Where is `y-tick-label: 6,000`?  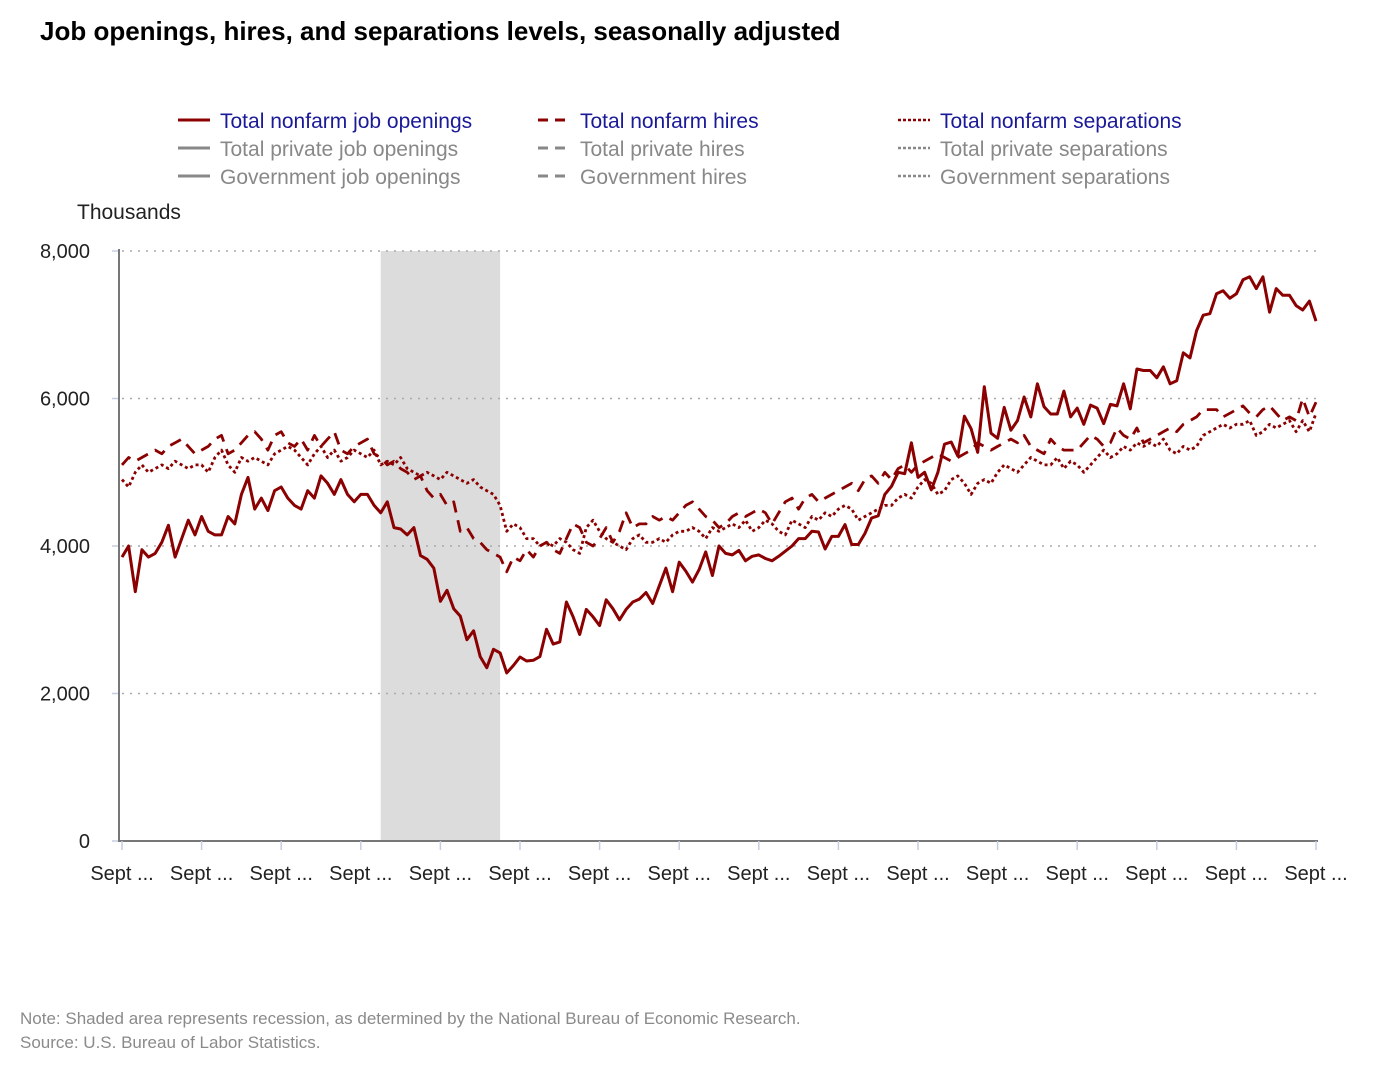 y-tick-label: 6,000 is located at coordinates (65, 400).